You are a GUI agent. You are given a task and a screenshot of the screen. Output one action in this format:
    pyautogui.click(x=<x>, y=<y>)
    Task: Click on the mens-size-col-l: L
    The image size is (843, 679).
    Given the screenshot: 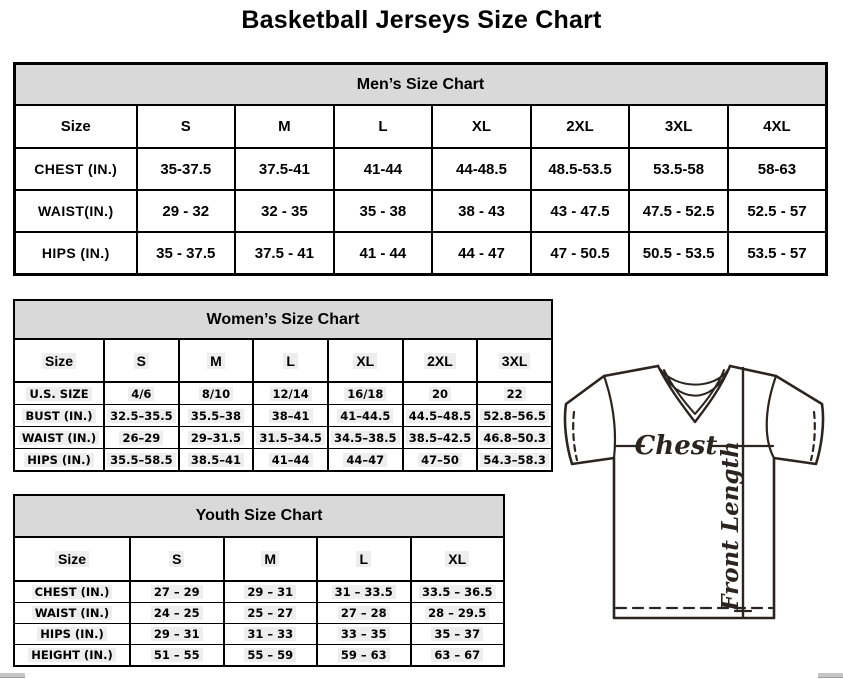 What is the action you would take?
    pyautogui.click(x=383, y=126)
    